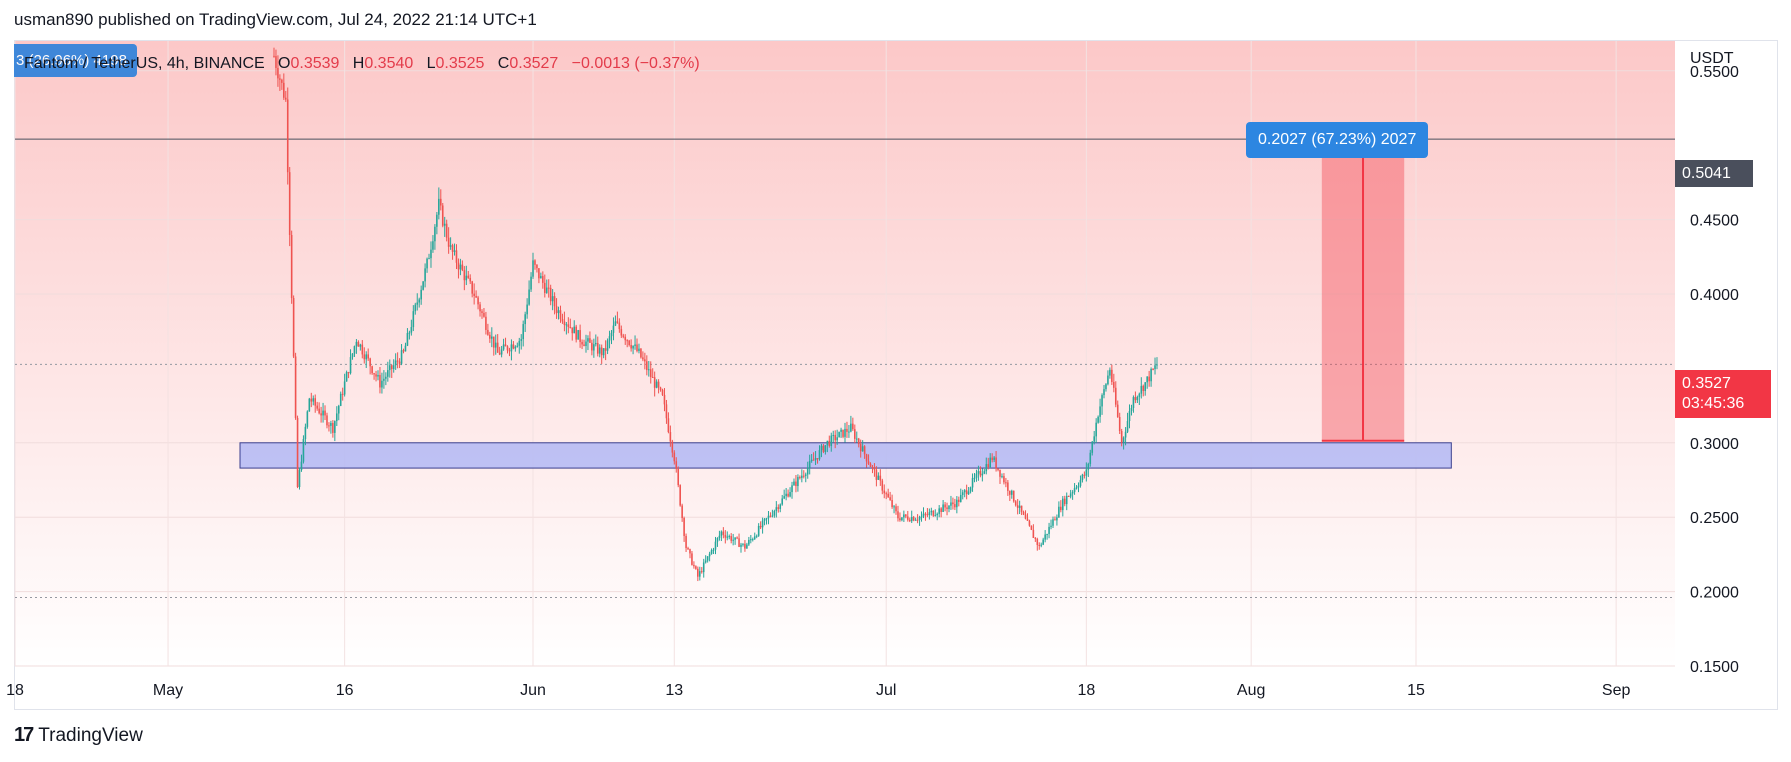  Describe the element at coordinates (345, 690) in the screenshot. I see `x-tick-label: 16` at that location.